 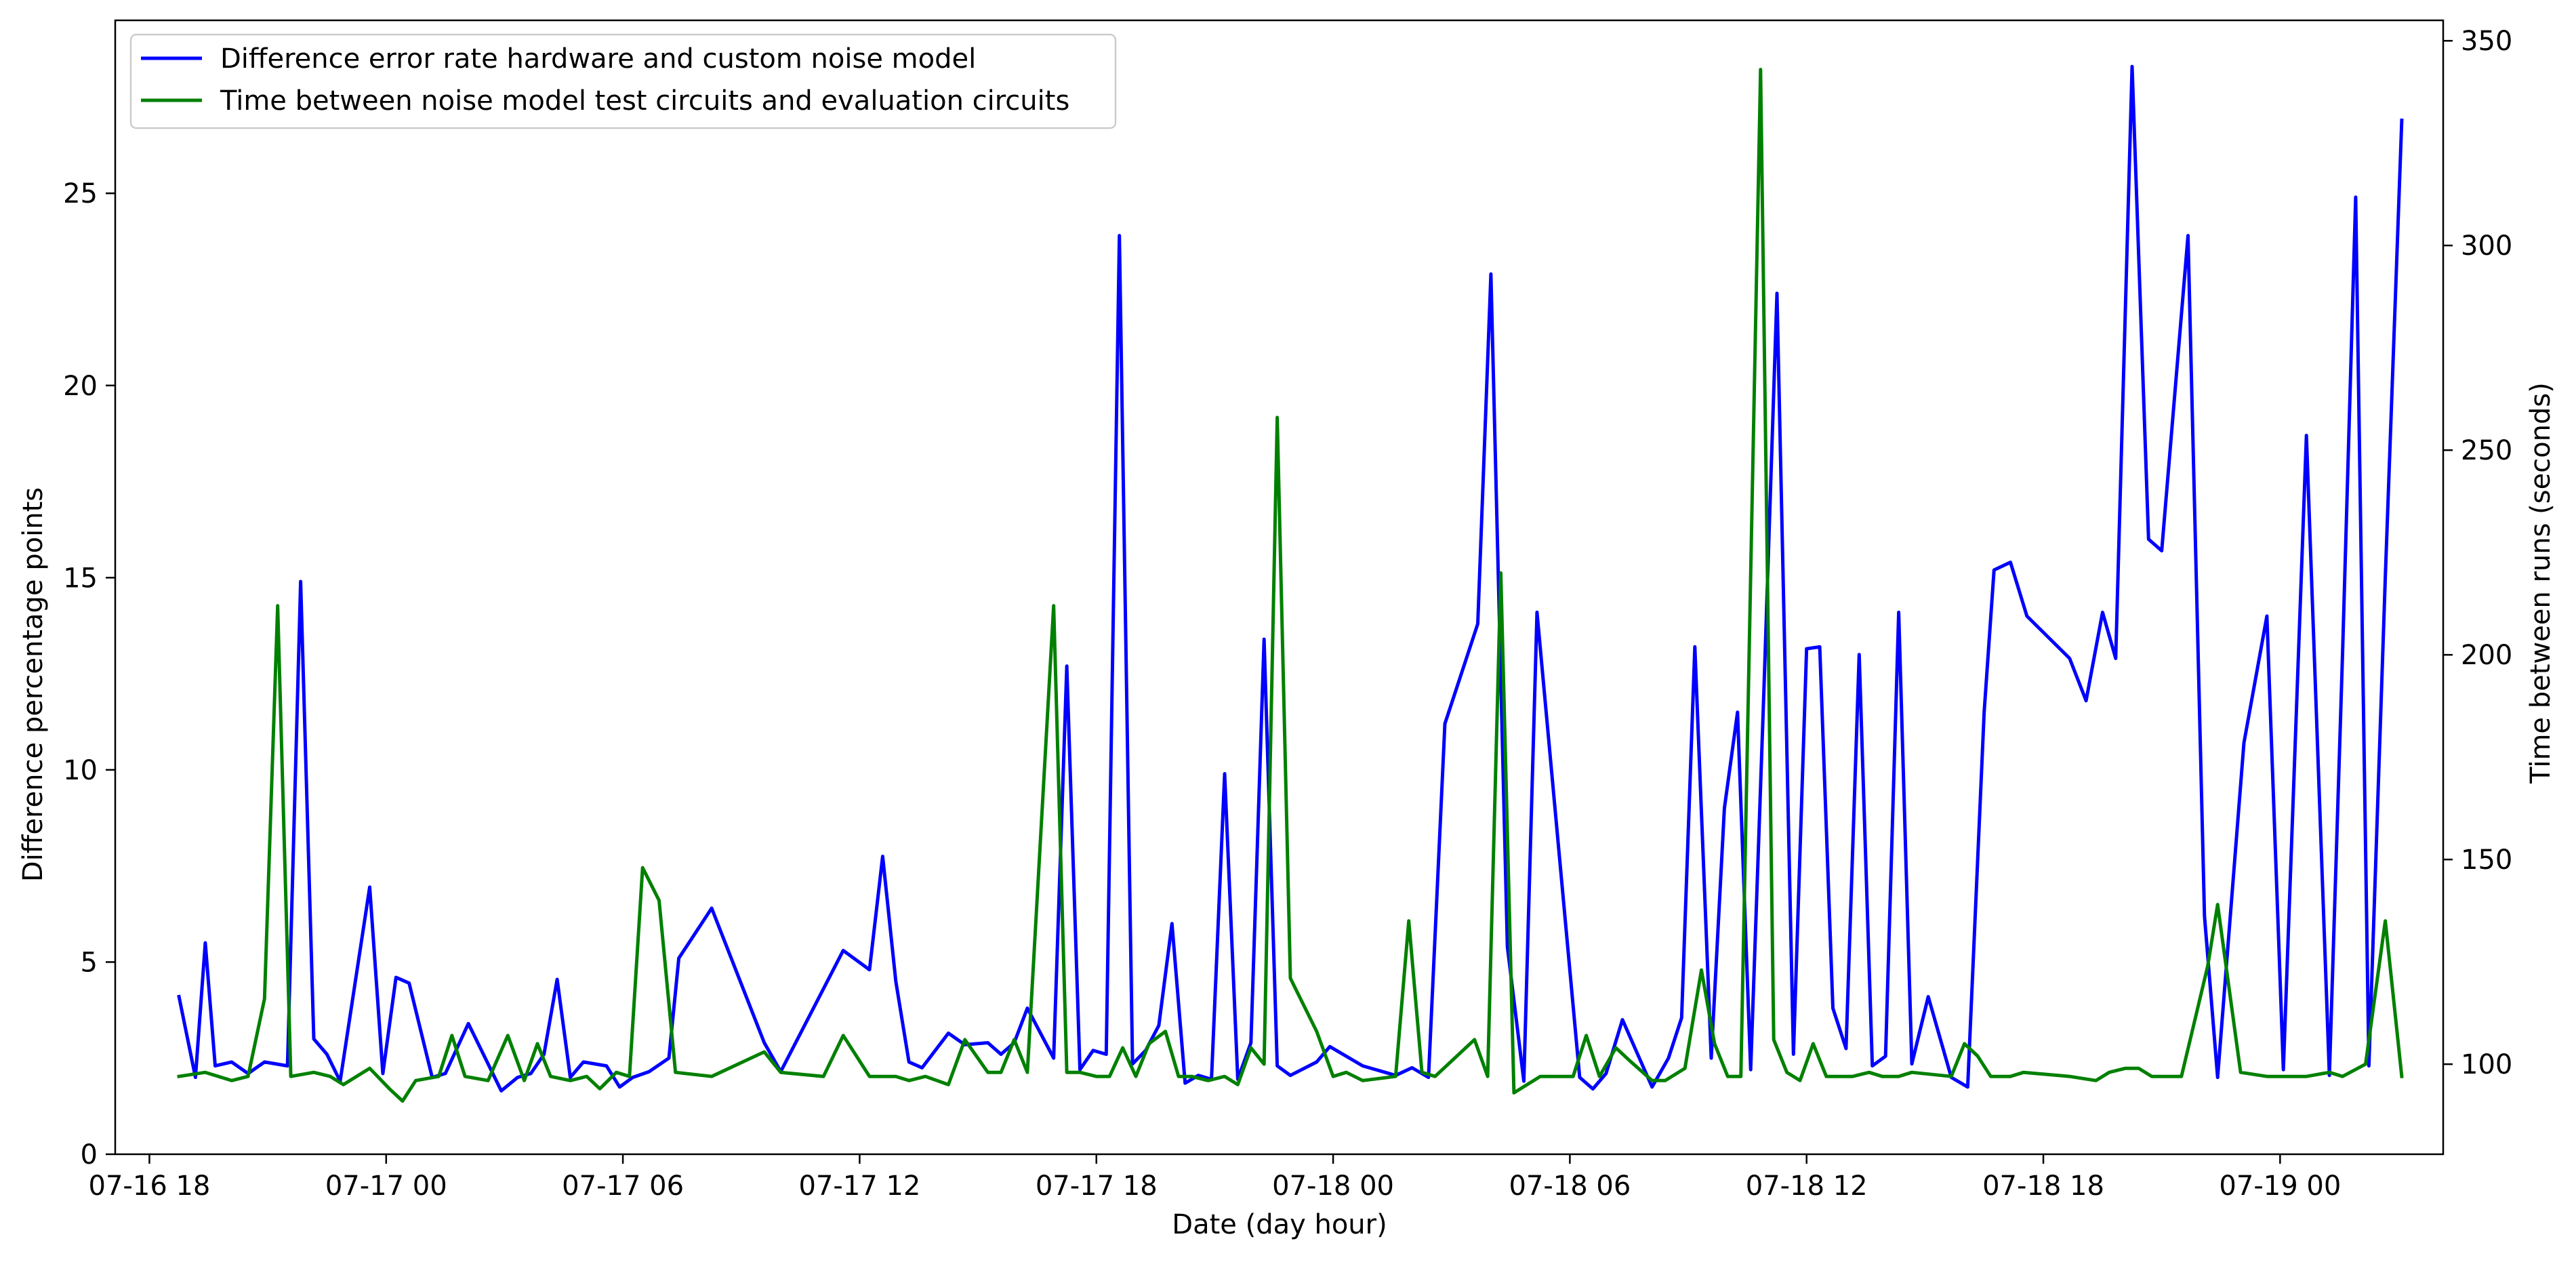 What do you see at coordinates (1333, 1186) in the screenshot?
I see `x-tick-label: 07-18 00` at bounding box center [1333, 1186].